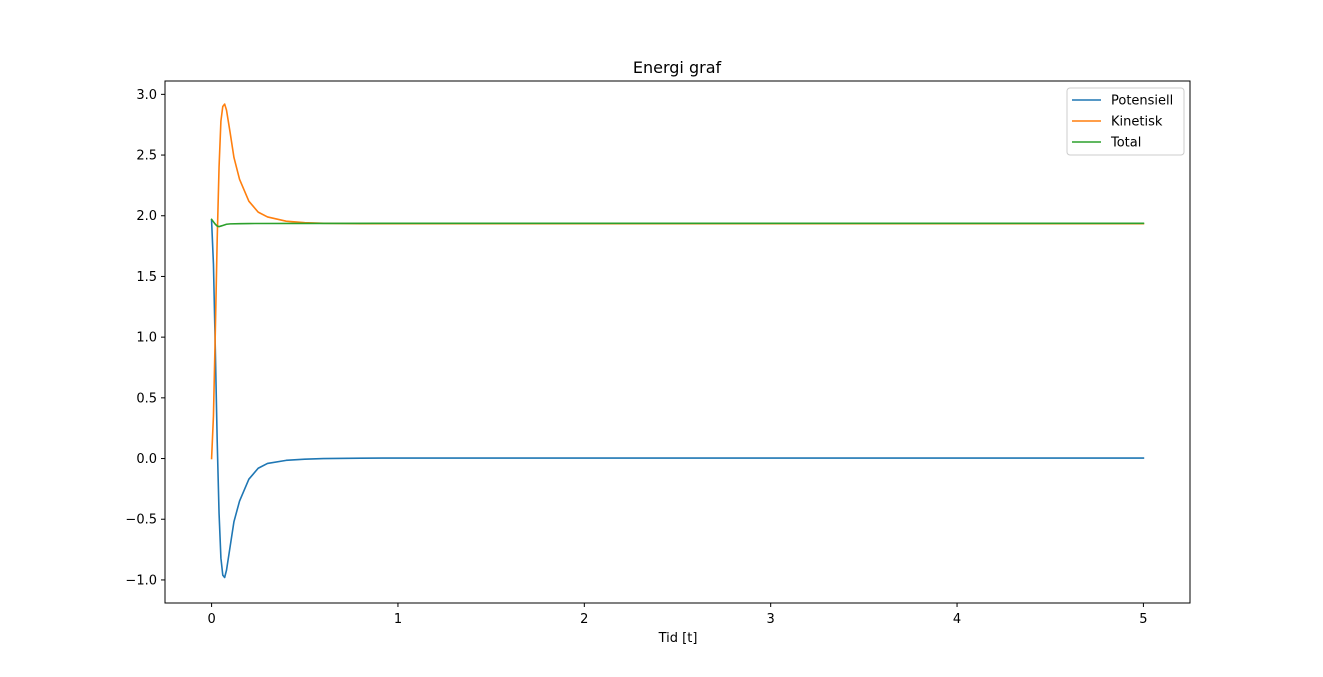 The image size is (1323, 677). What do you see at coordinates (677, 67) in the screenshot?
I see `chart-title: Energi graf` at bounding box center [677, 67].